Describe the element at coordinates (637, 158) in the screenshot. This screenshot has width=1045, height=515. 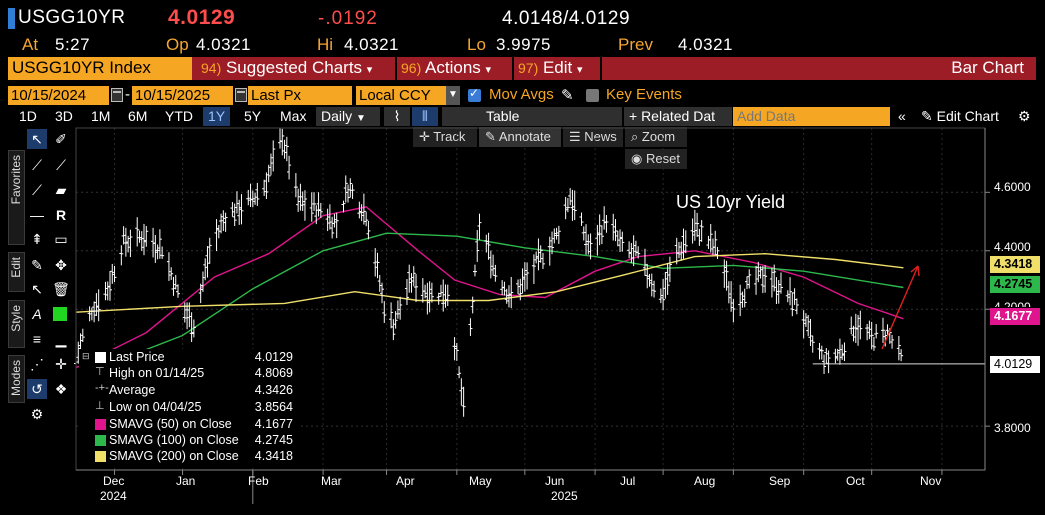
I see `reset-icon: ◉` at that location.